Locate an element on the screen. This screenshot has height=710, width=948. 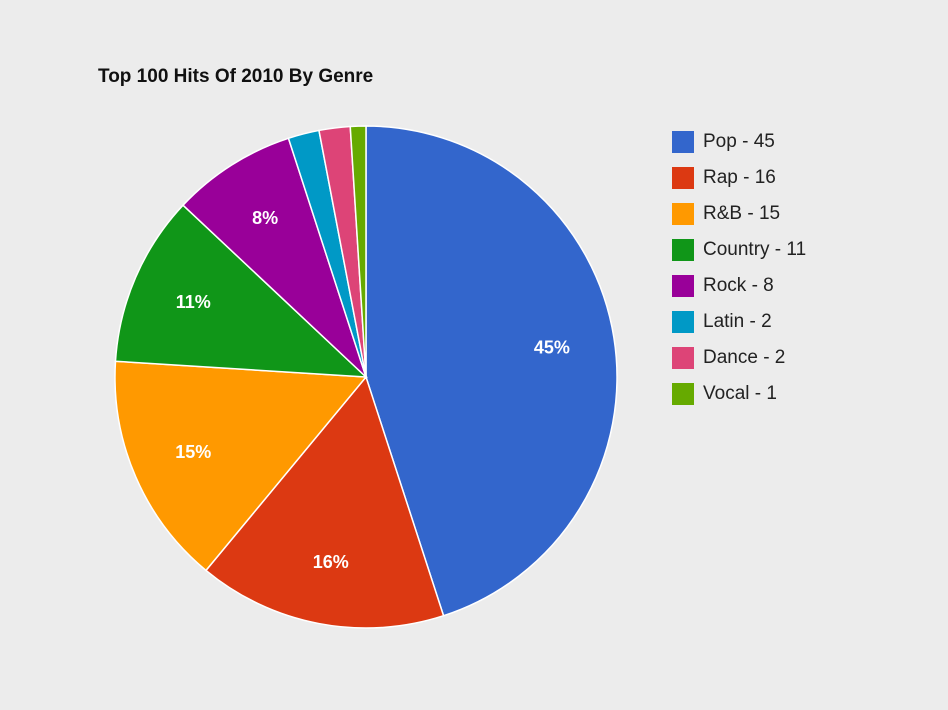
legend-label: Pop - 45 is located at coordinates (739, 141).